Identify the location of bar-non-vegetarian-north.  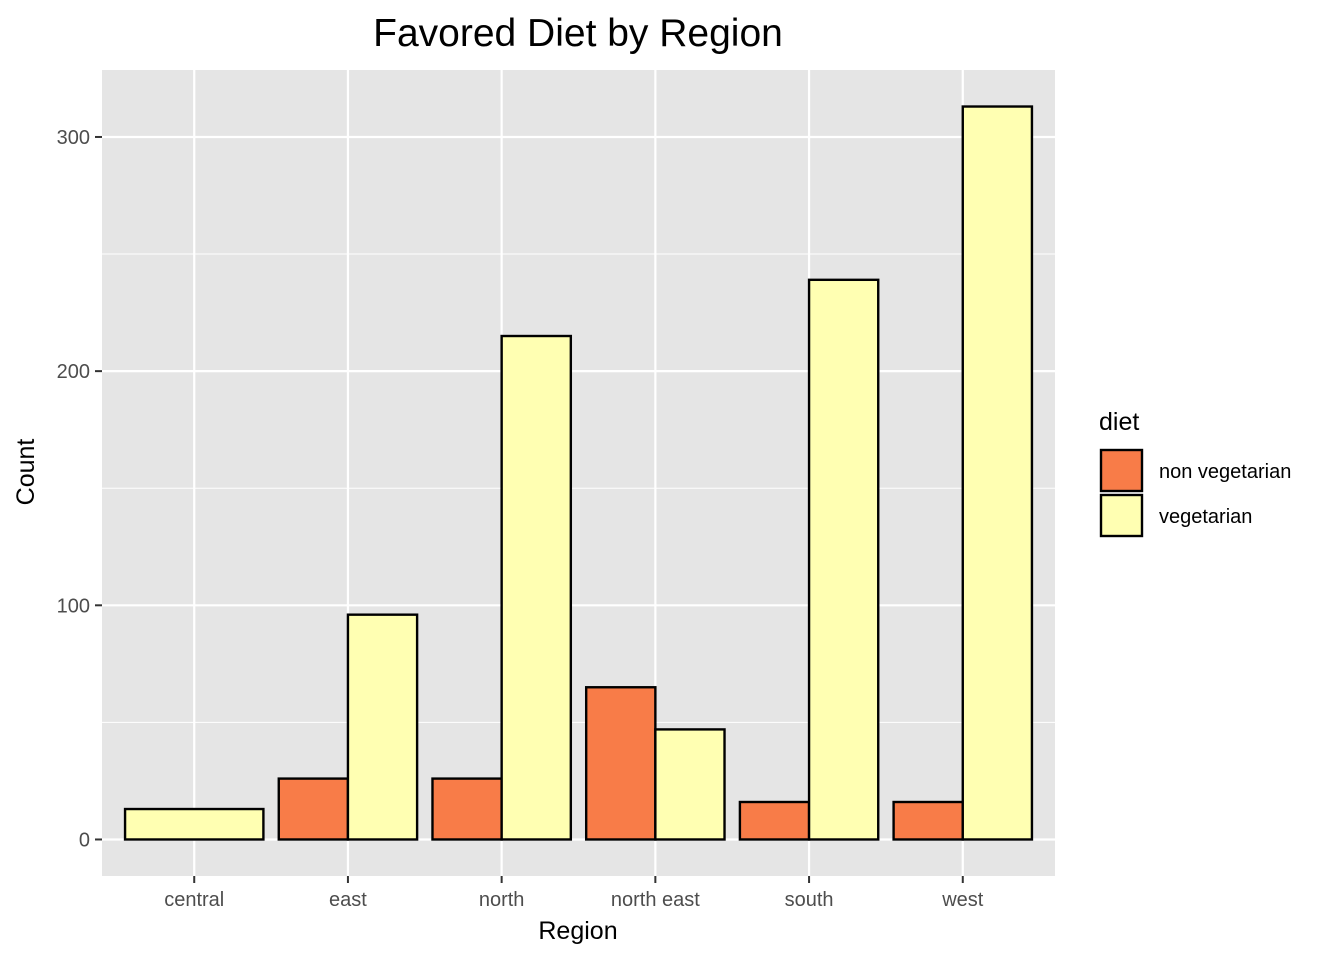
(467, 809).